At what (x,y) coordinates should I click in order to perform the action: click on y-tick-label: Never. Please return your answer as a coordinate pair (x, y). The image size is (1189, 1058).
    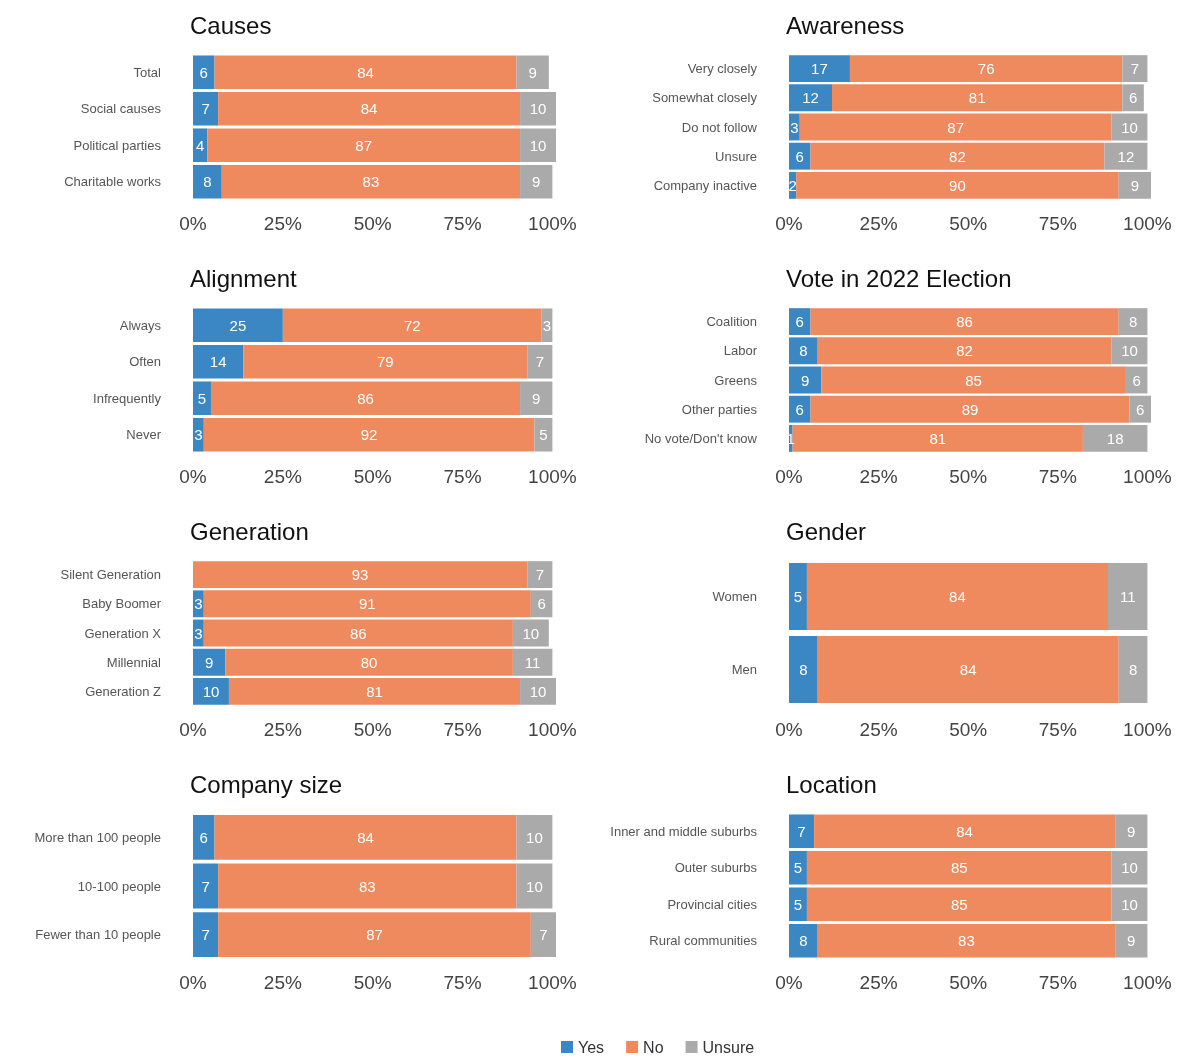
    Looking at the image, I should click on (144, 435).